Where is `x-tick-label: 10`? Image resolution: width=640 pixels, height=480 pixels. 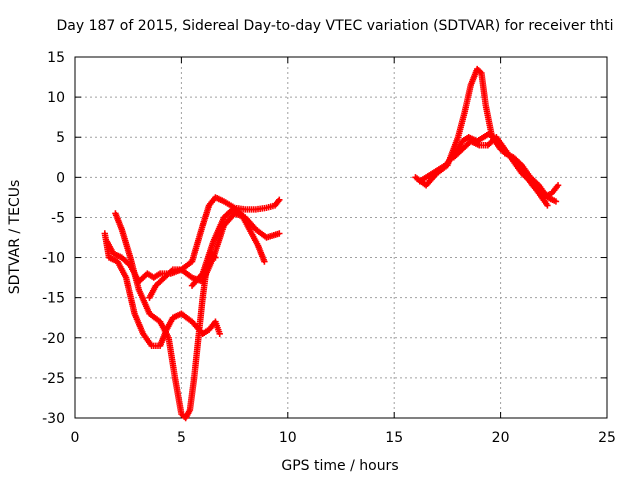
x-tick-label: 10 is located at coordinates (288, 438).